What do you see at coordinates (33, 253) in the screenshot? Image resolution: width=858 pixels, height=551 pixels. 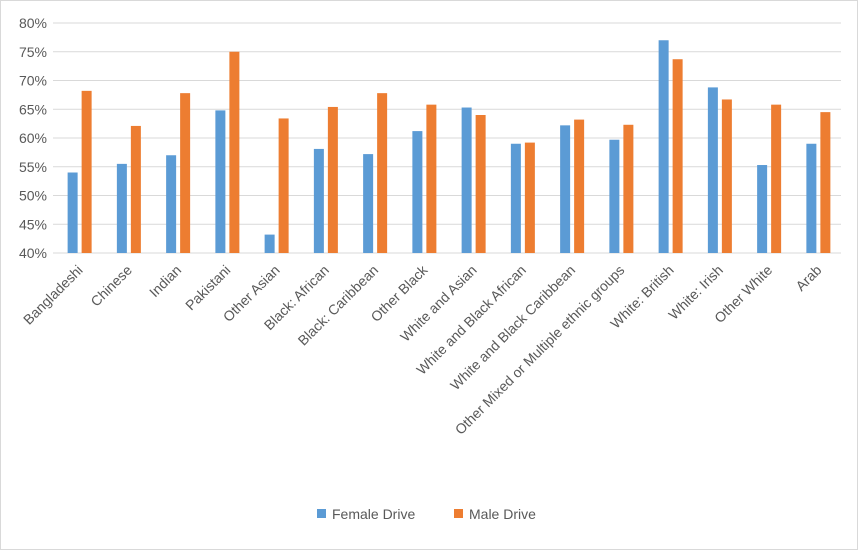 I see `y-tick-label: 40%` at bounding box center [33, 253].